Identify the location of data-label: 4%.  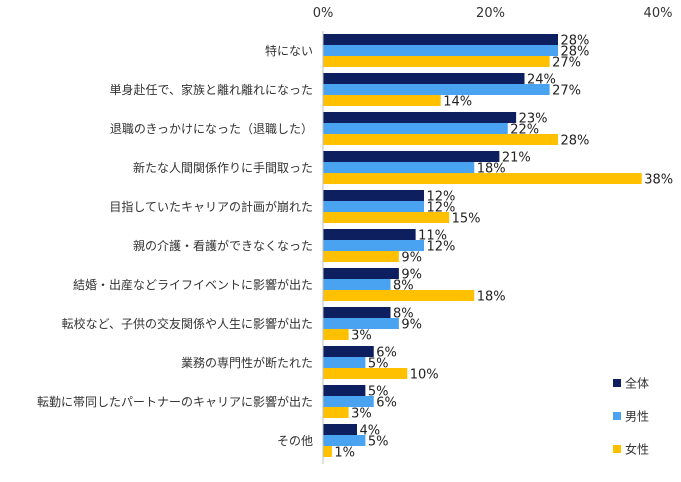
(370, 431).